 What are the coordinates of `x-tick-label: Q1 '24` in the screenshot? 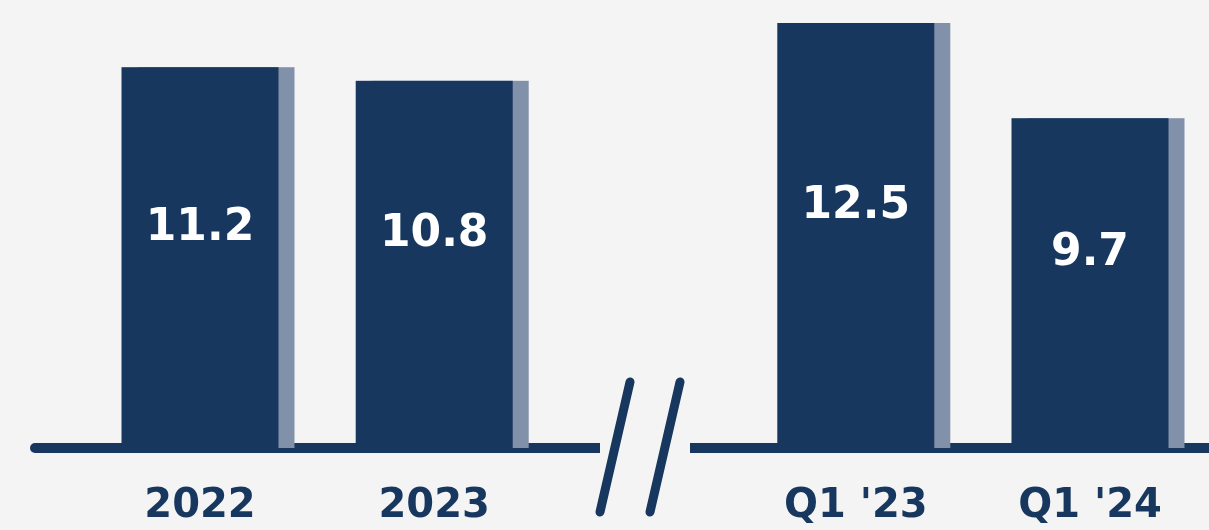 It's located at (1090, 503).